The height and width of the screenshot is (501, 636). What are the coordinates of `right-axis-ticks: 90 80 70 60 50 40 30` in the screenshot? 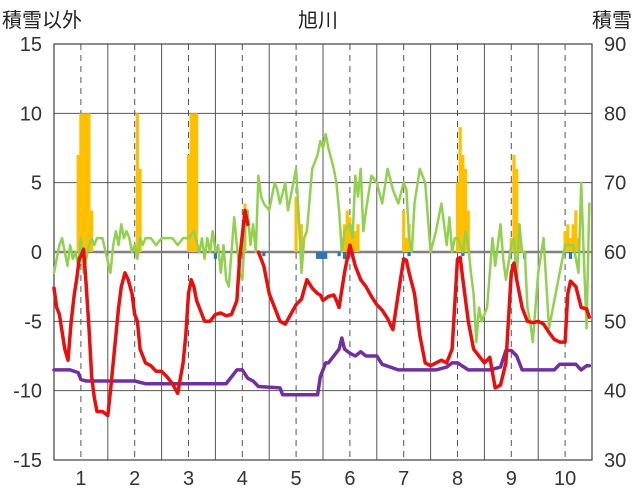 It's located at (615, 253).